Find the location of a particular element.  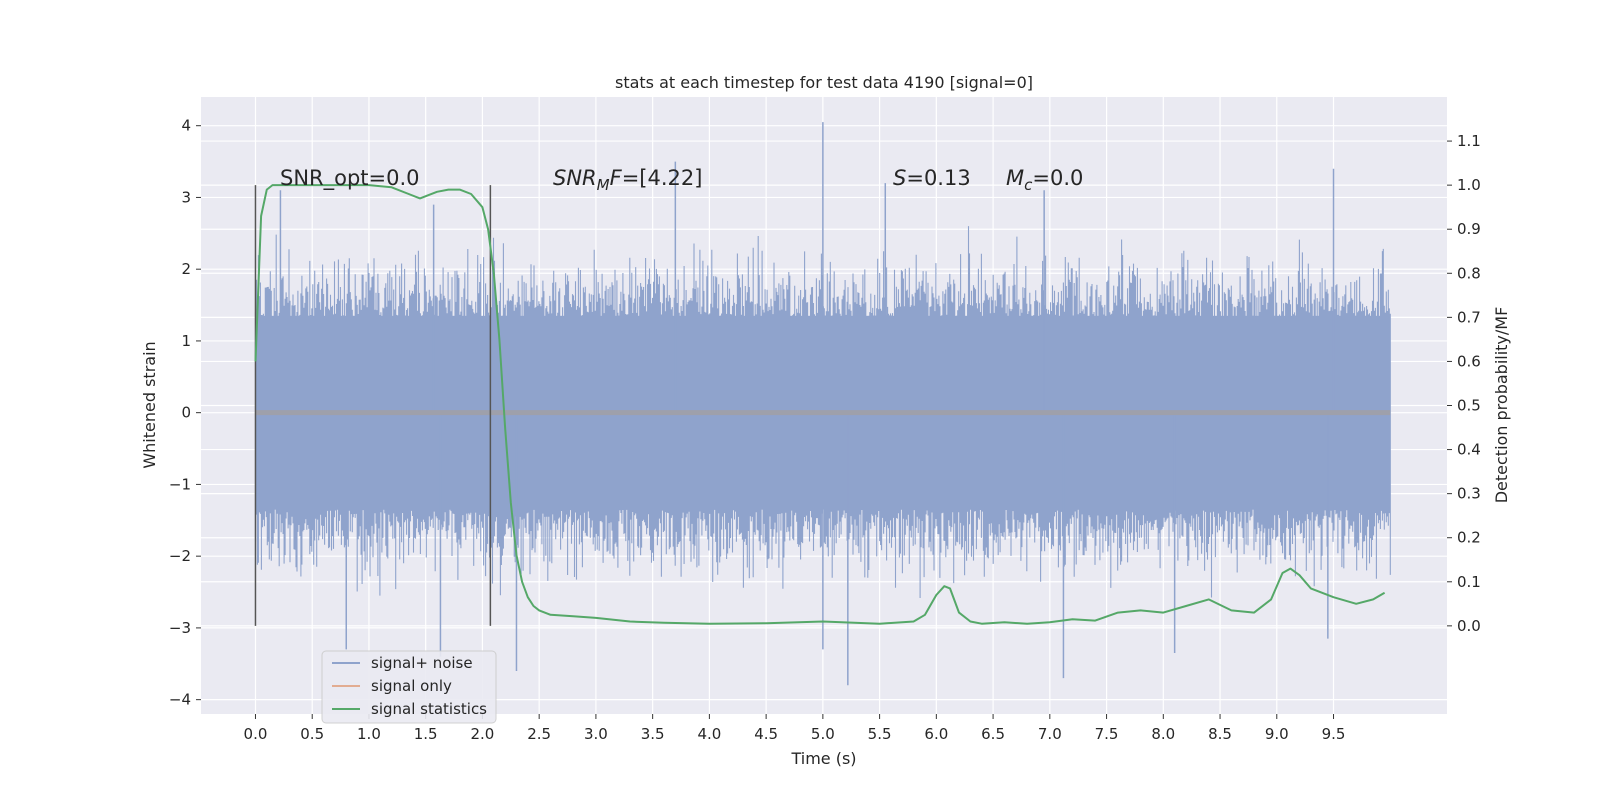

mc-sub: c is located at coordinates (1028, 185).